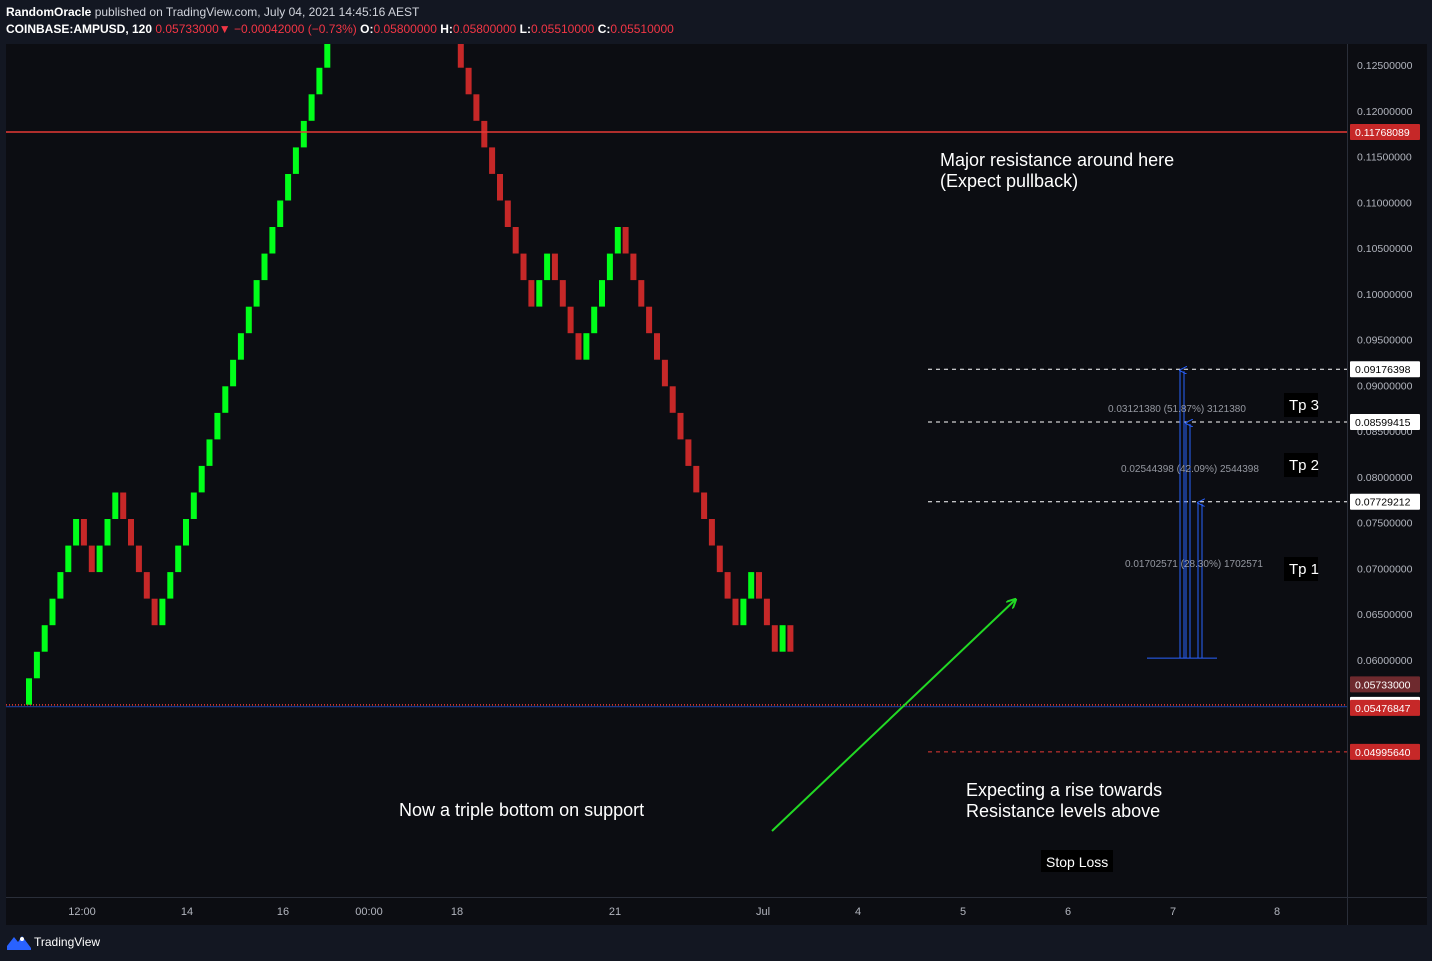 The width and height of the screenshot is (1432, 961). What do you see at coordinates (525, 29) in the screenshot?
I see `low-label: L:` at bounding box center [525, 29].